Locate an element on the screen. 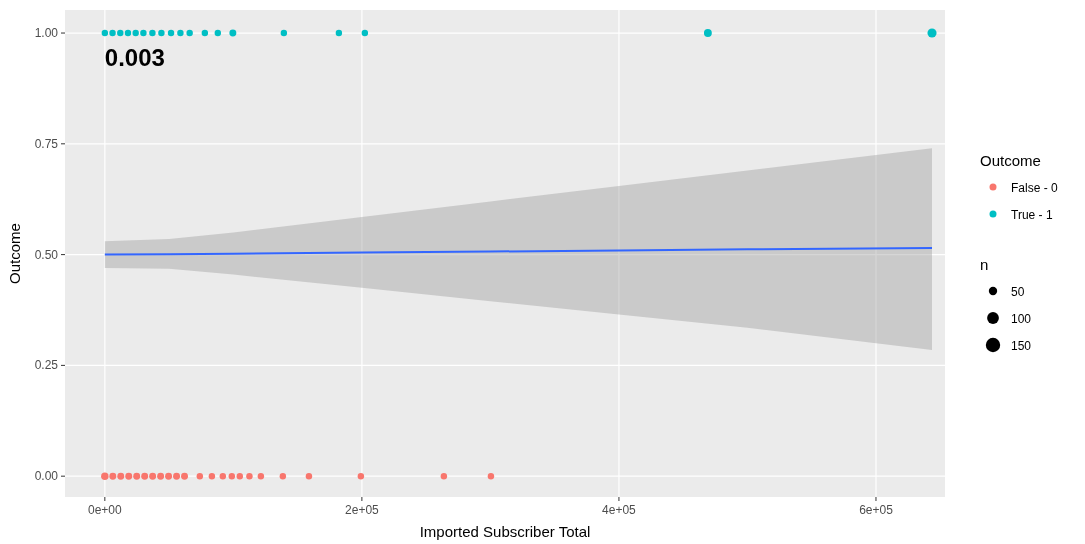 The image size is (1085, 544). legend-label: False - 0 is located at coordinates (1035, 188).